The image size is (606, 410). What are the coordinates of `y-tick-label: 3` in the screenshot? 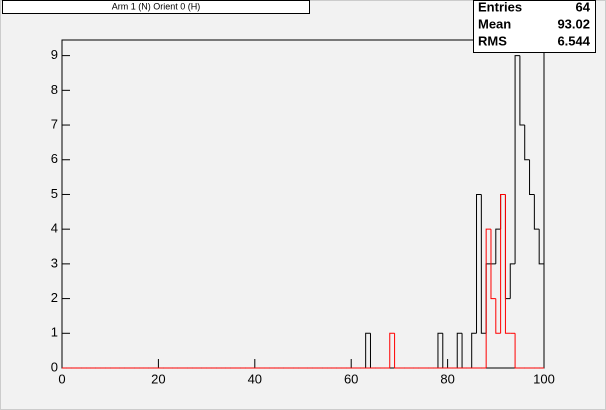 It's located at (54, 262).